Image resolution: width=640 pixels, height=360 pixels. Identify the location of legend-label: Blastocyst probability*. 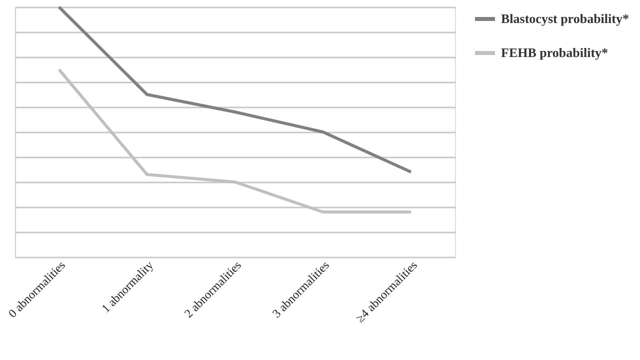
(565, 18).